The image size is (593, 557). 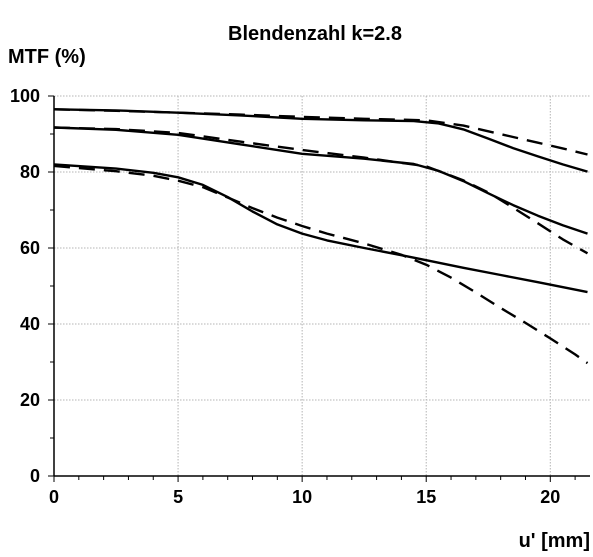 I want to click on y-tick-label: 0, so click(x=35, y=476).